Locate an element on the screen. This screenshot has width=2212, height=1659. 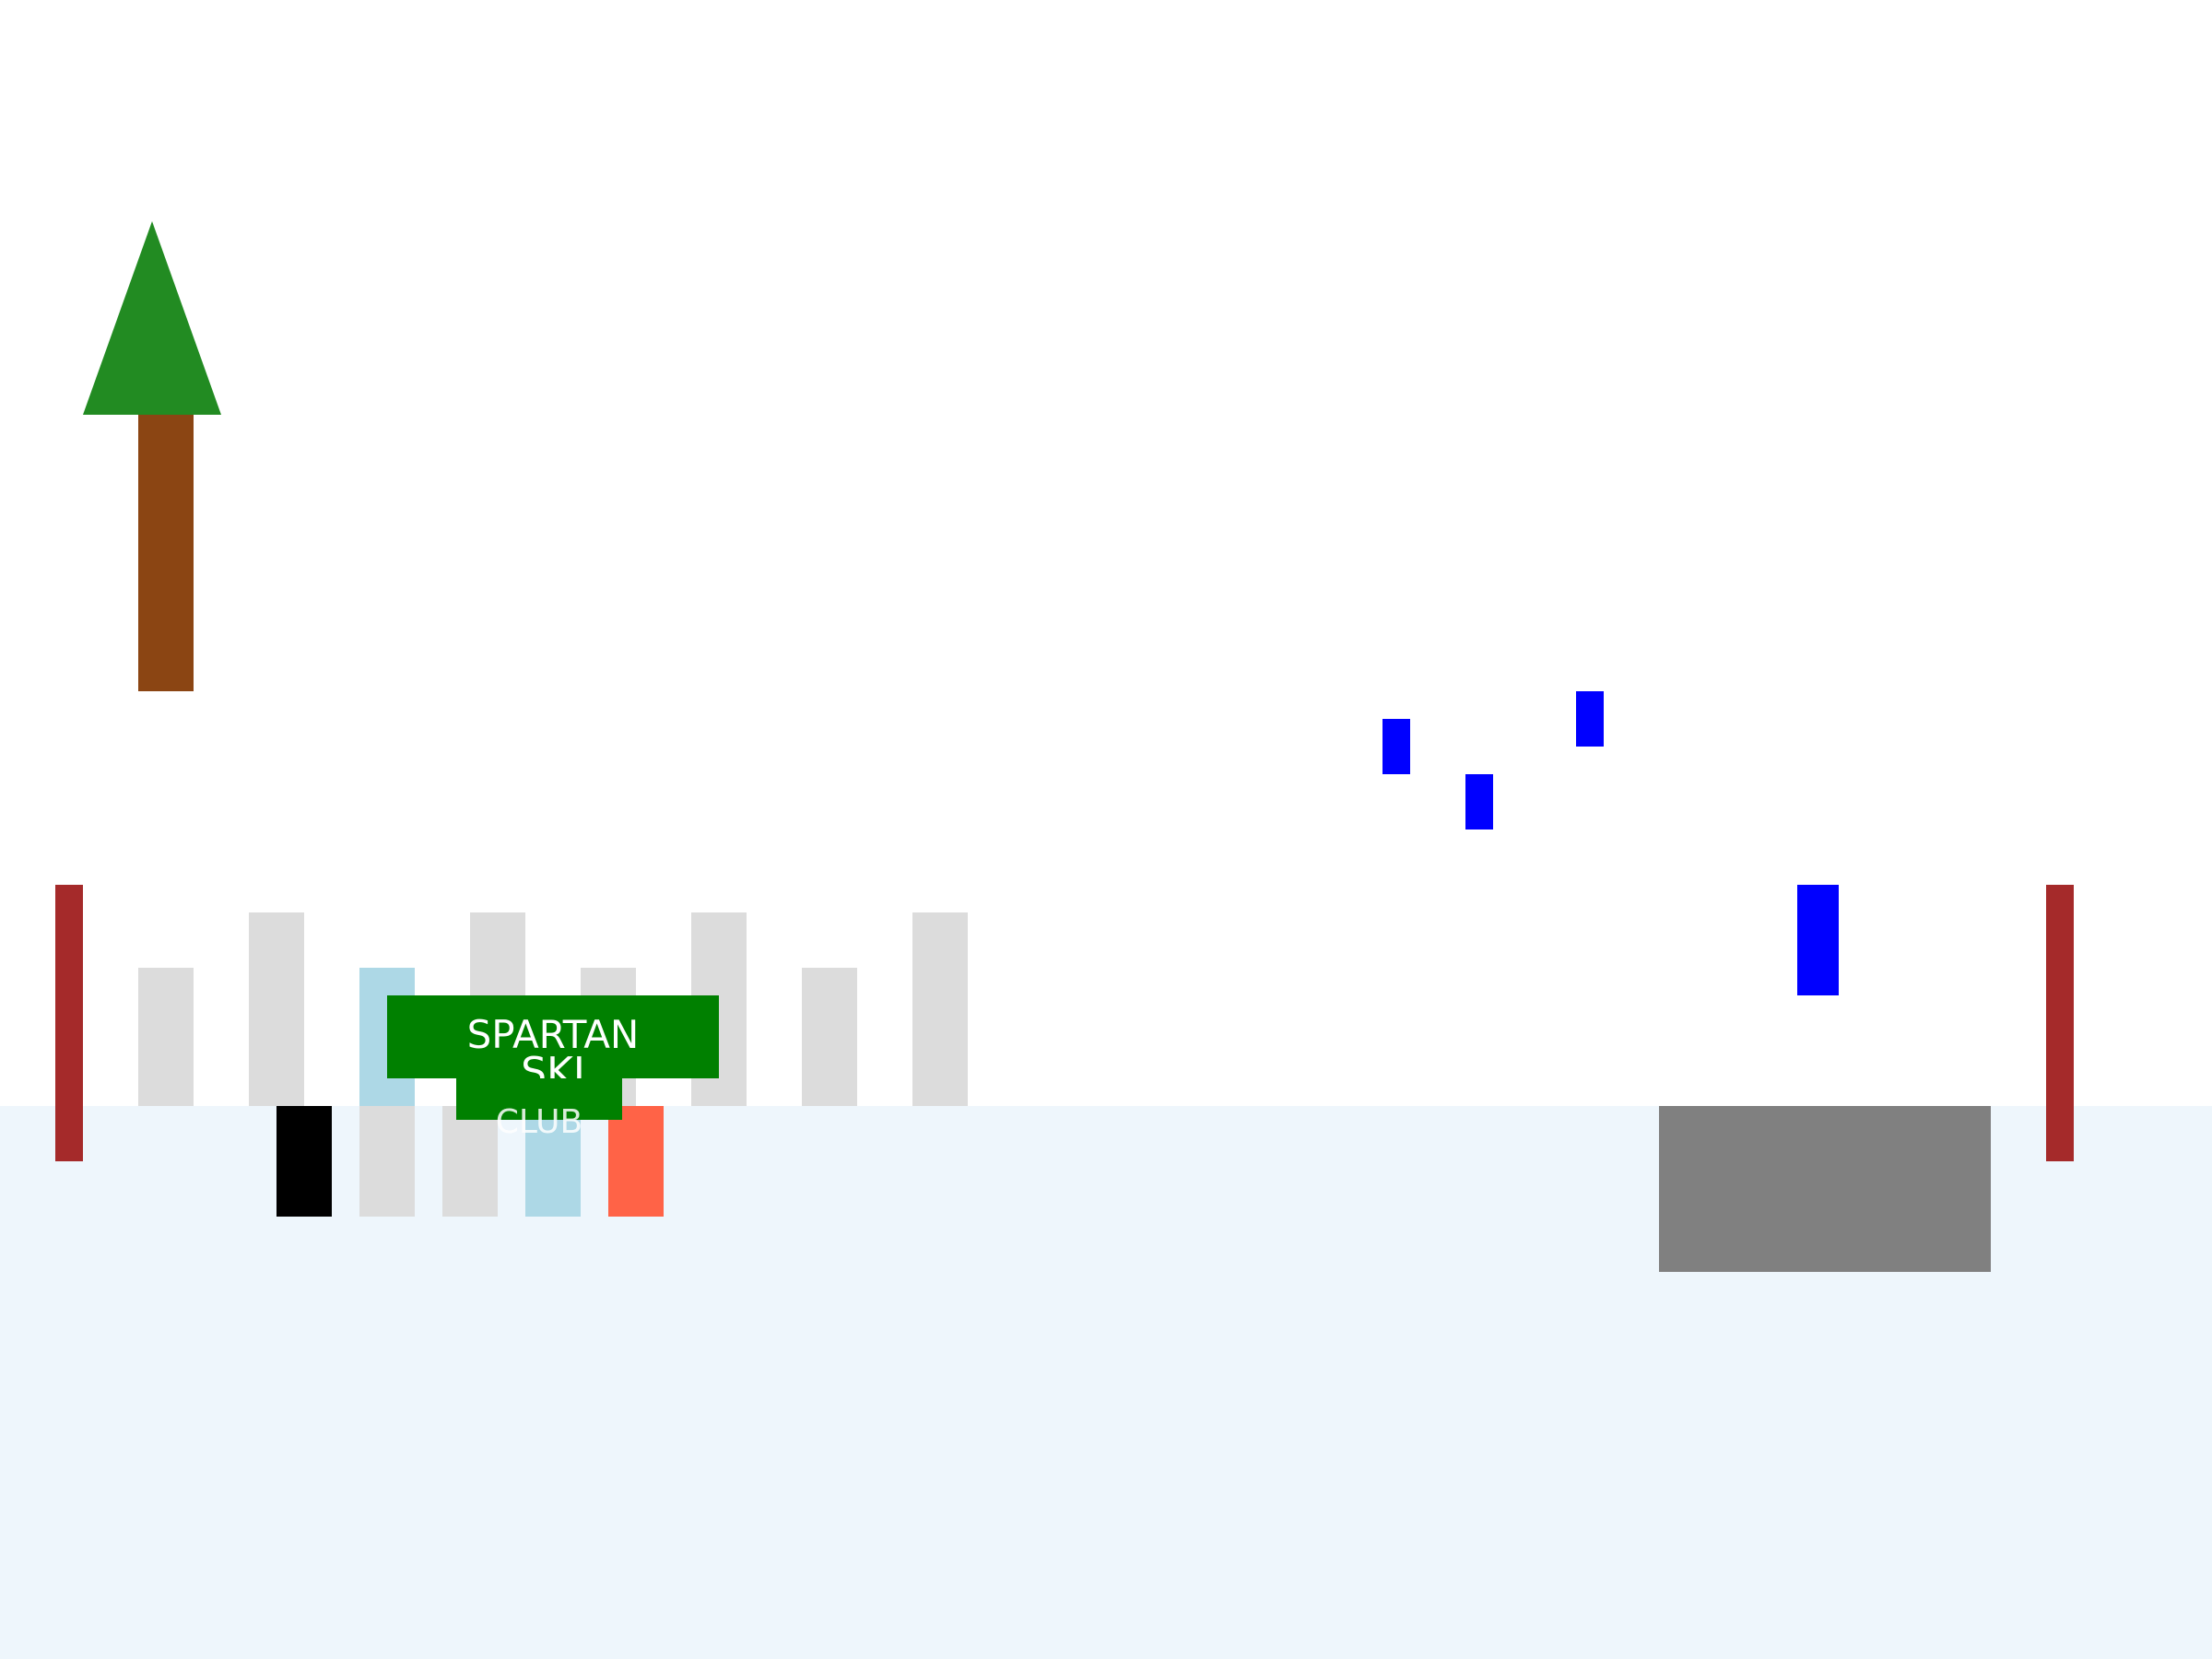
blue-skier-icon is located at coordinates (1818, 940).